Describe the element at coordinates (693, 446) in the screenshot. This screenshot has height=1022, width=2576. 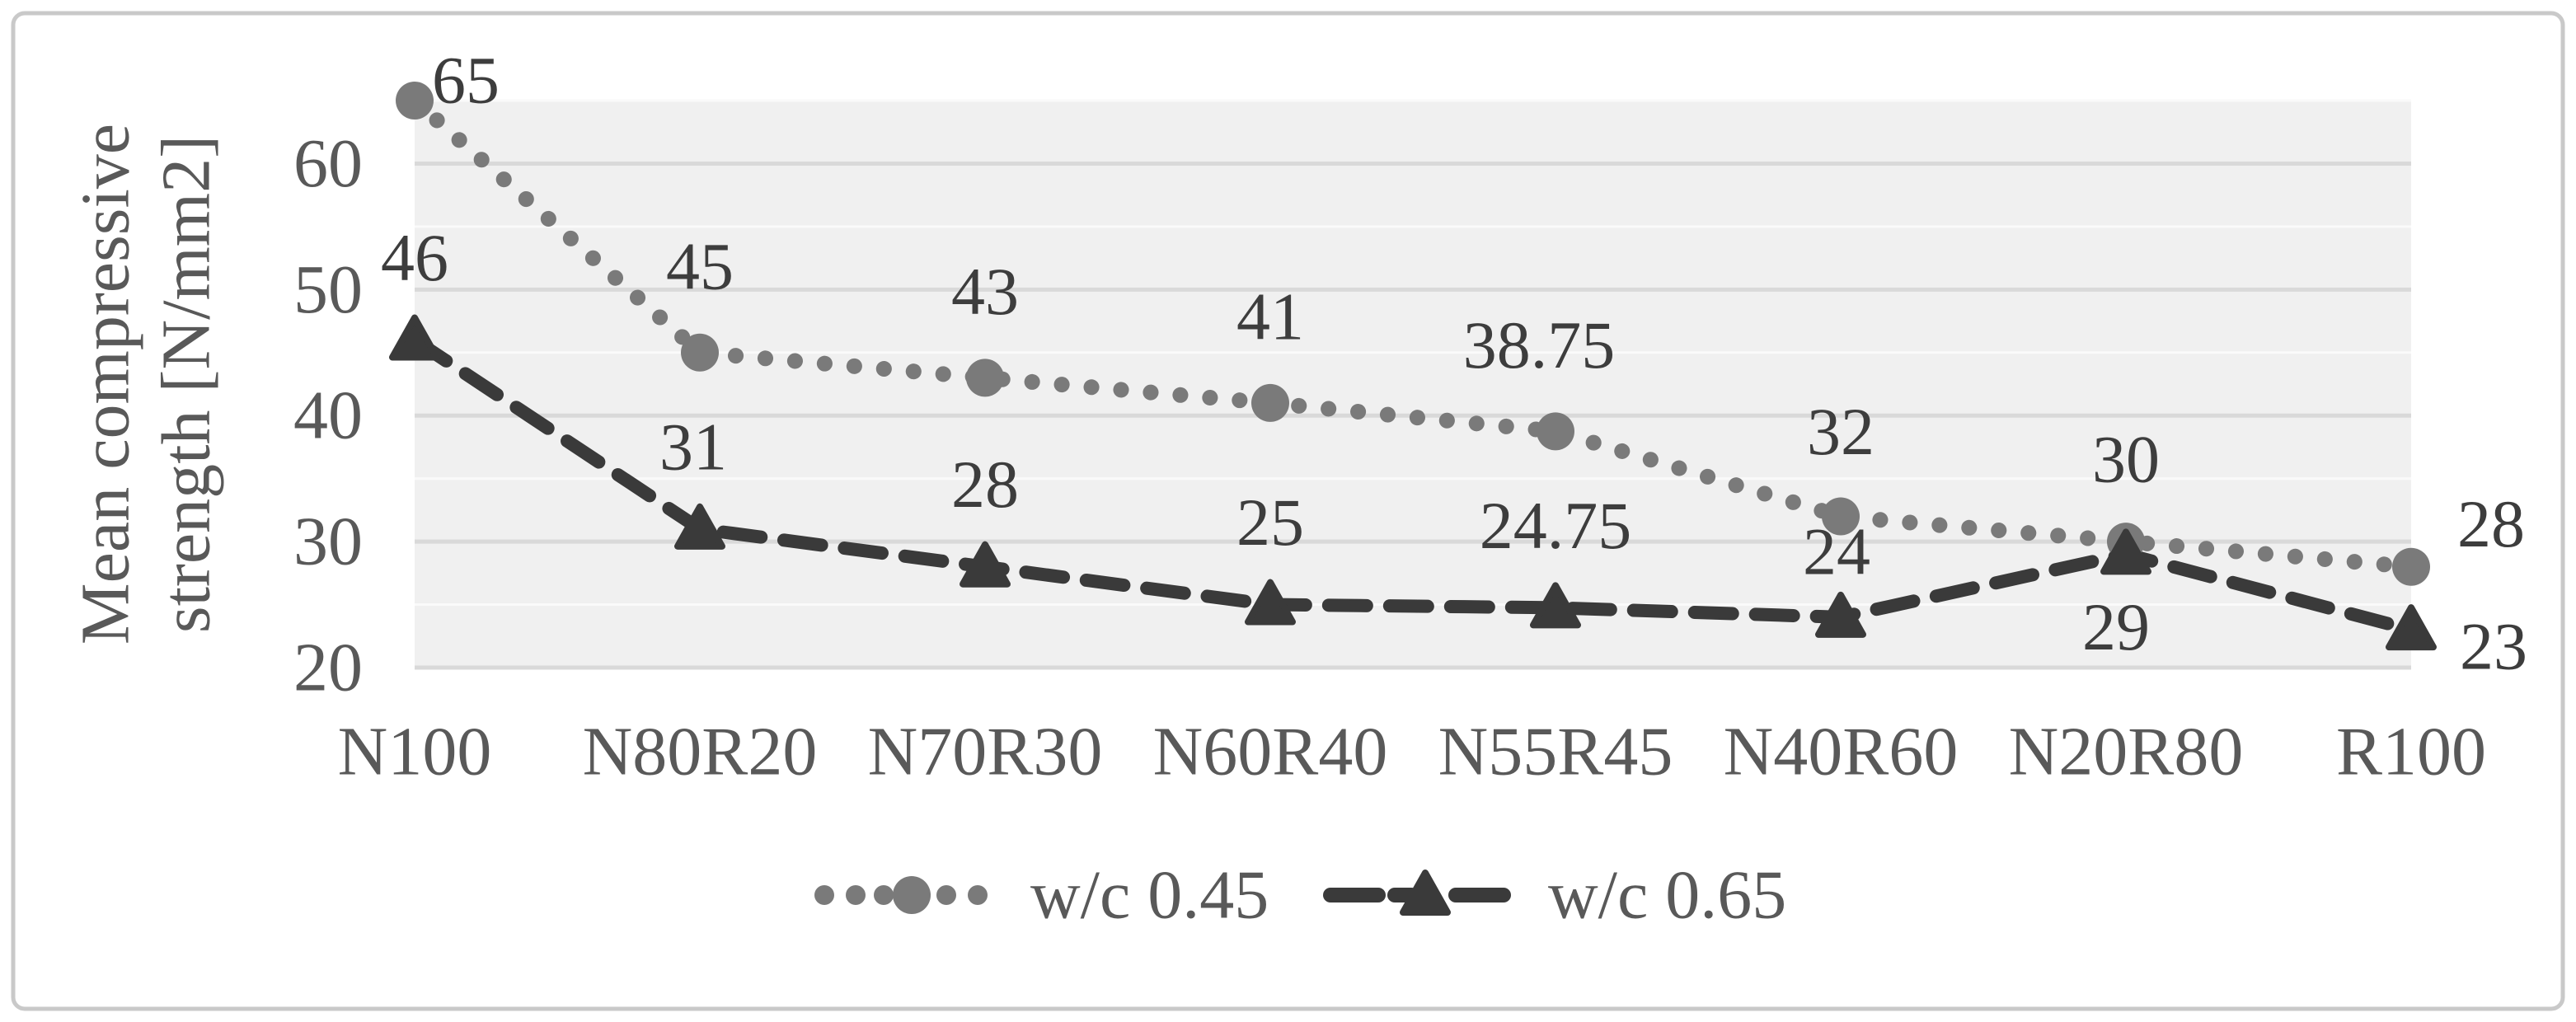
I see `data-label: 31` at that location.